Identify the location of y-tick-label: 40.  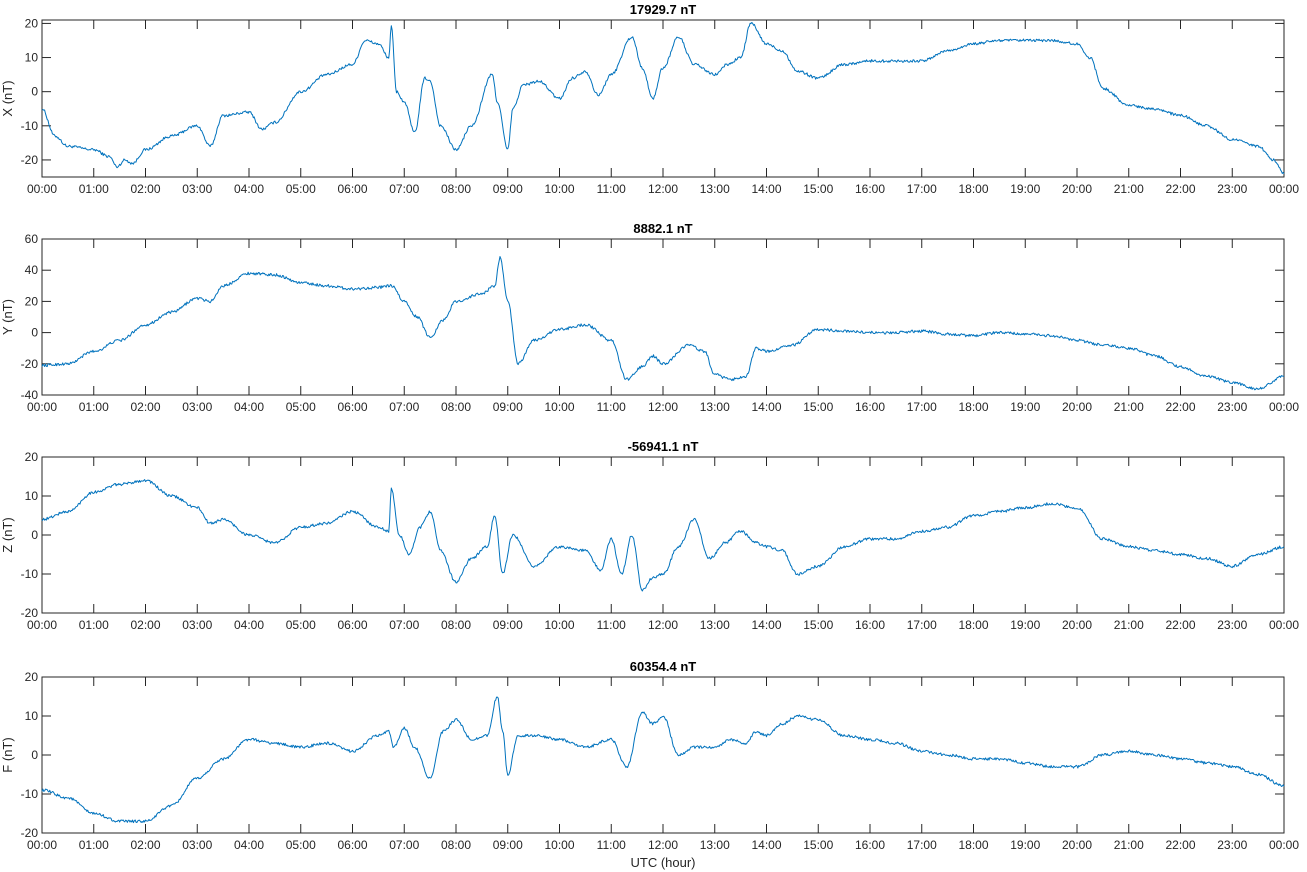
(32, 270).